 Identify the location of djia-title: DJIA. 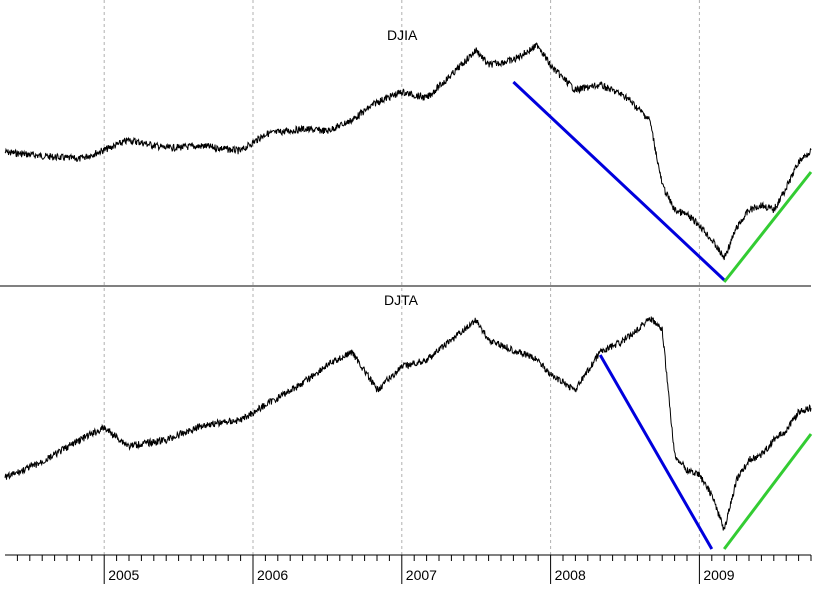
(402, 35).